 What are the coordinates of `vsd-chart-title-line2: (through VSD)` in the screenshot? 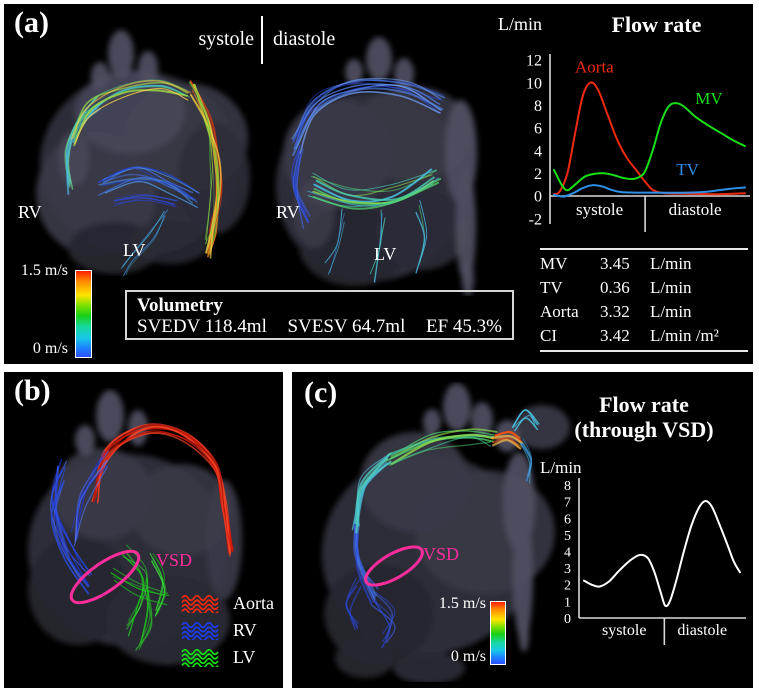 It's located at (644, 429).